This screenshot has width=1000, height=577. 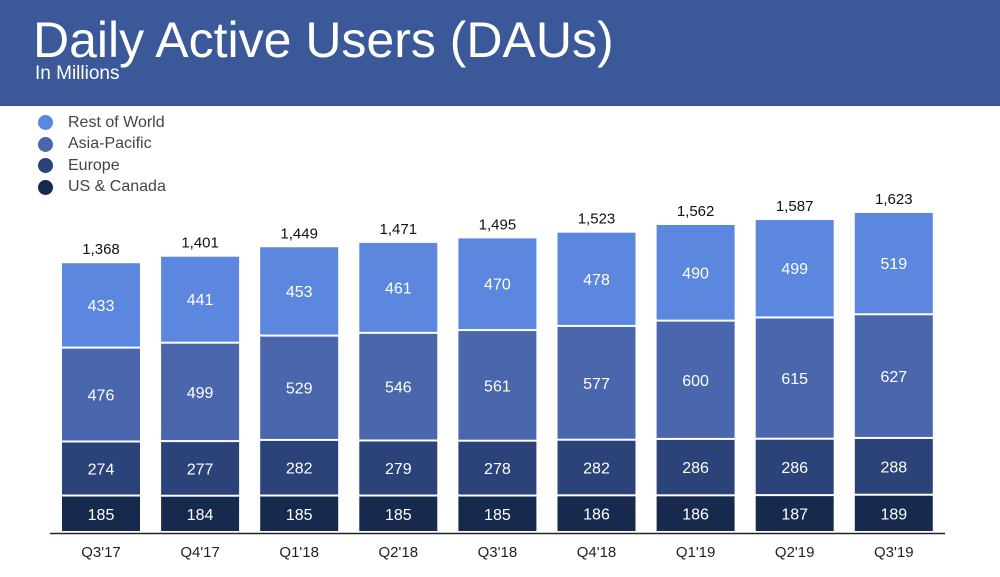 I want to click on page-subtitle: In Millions, so click(x=77, y=73).